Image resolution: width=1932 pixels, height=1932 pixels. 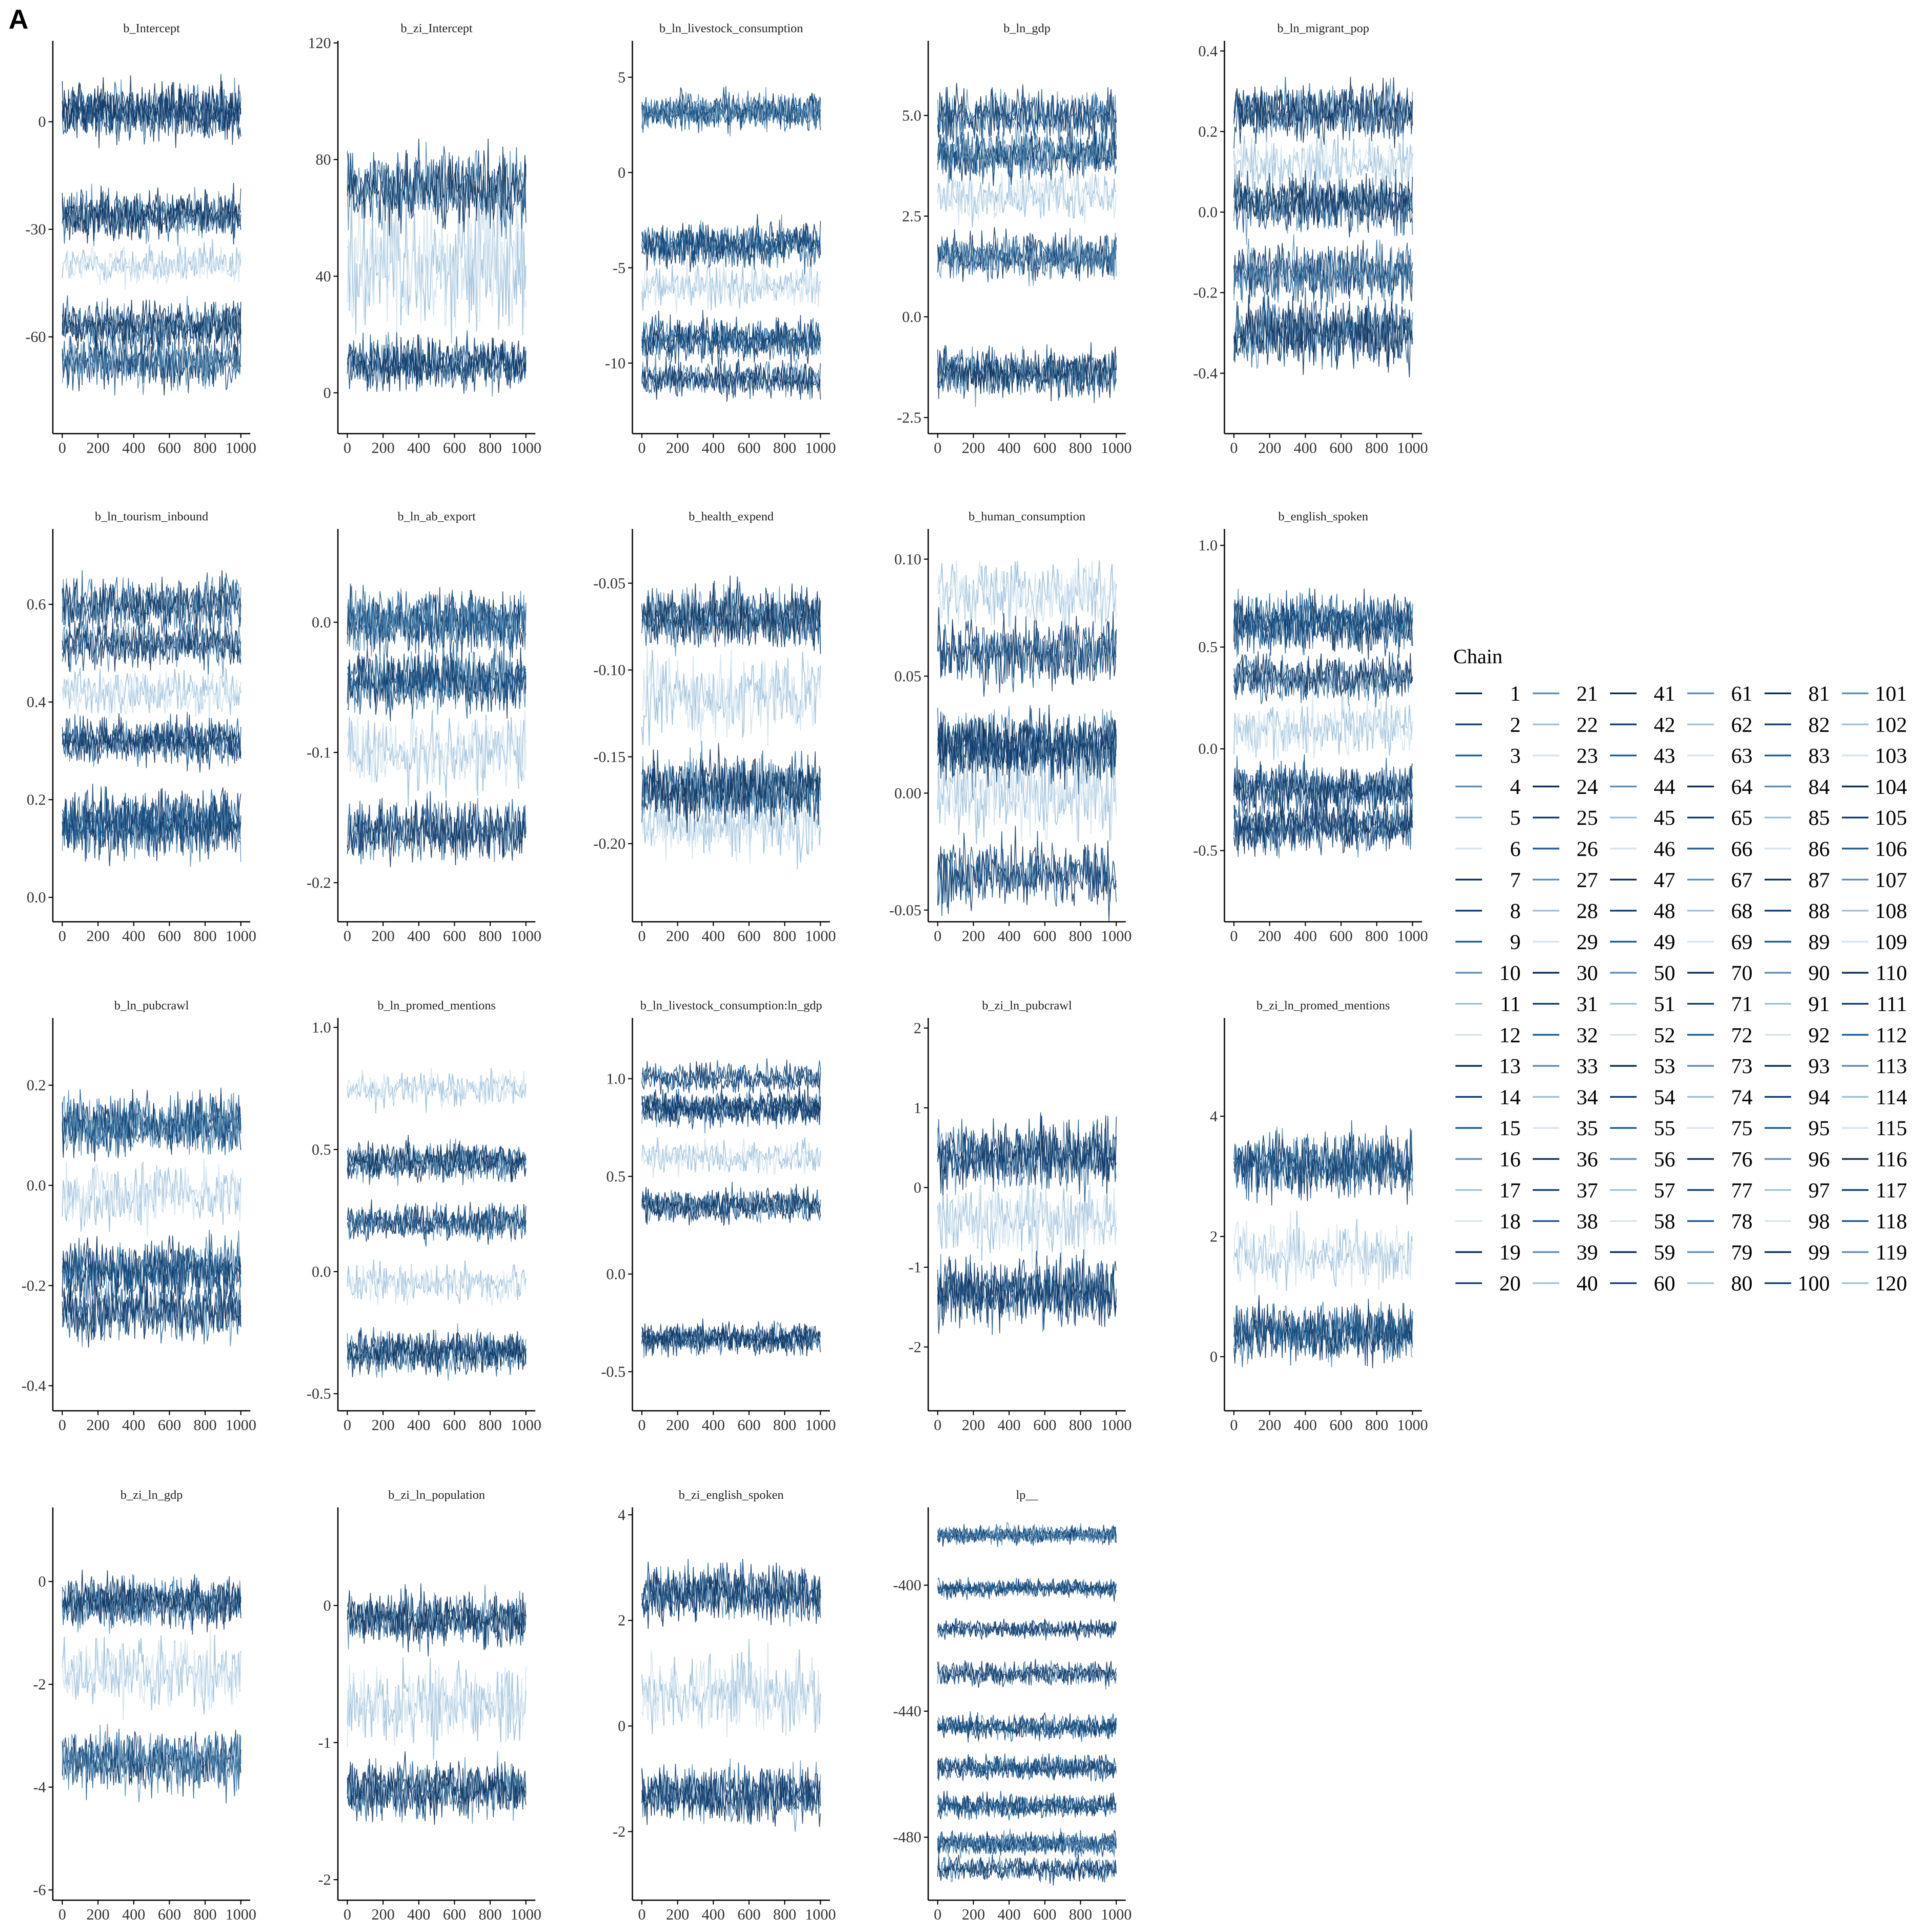 What do you see at coordinates (907, 676) in the screenshot?
I see `y-tick-label: 0.05` at bounding box center [907, 676].